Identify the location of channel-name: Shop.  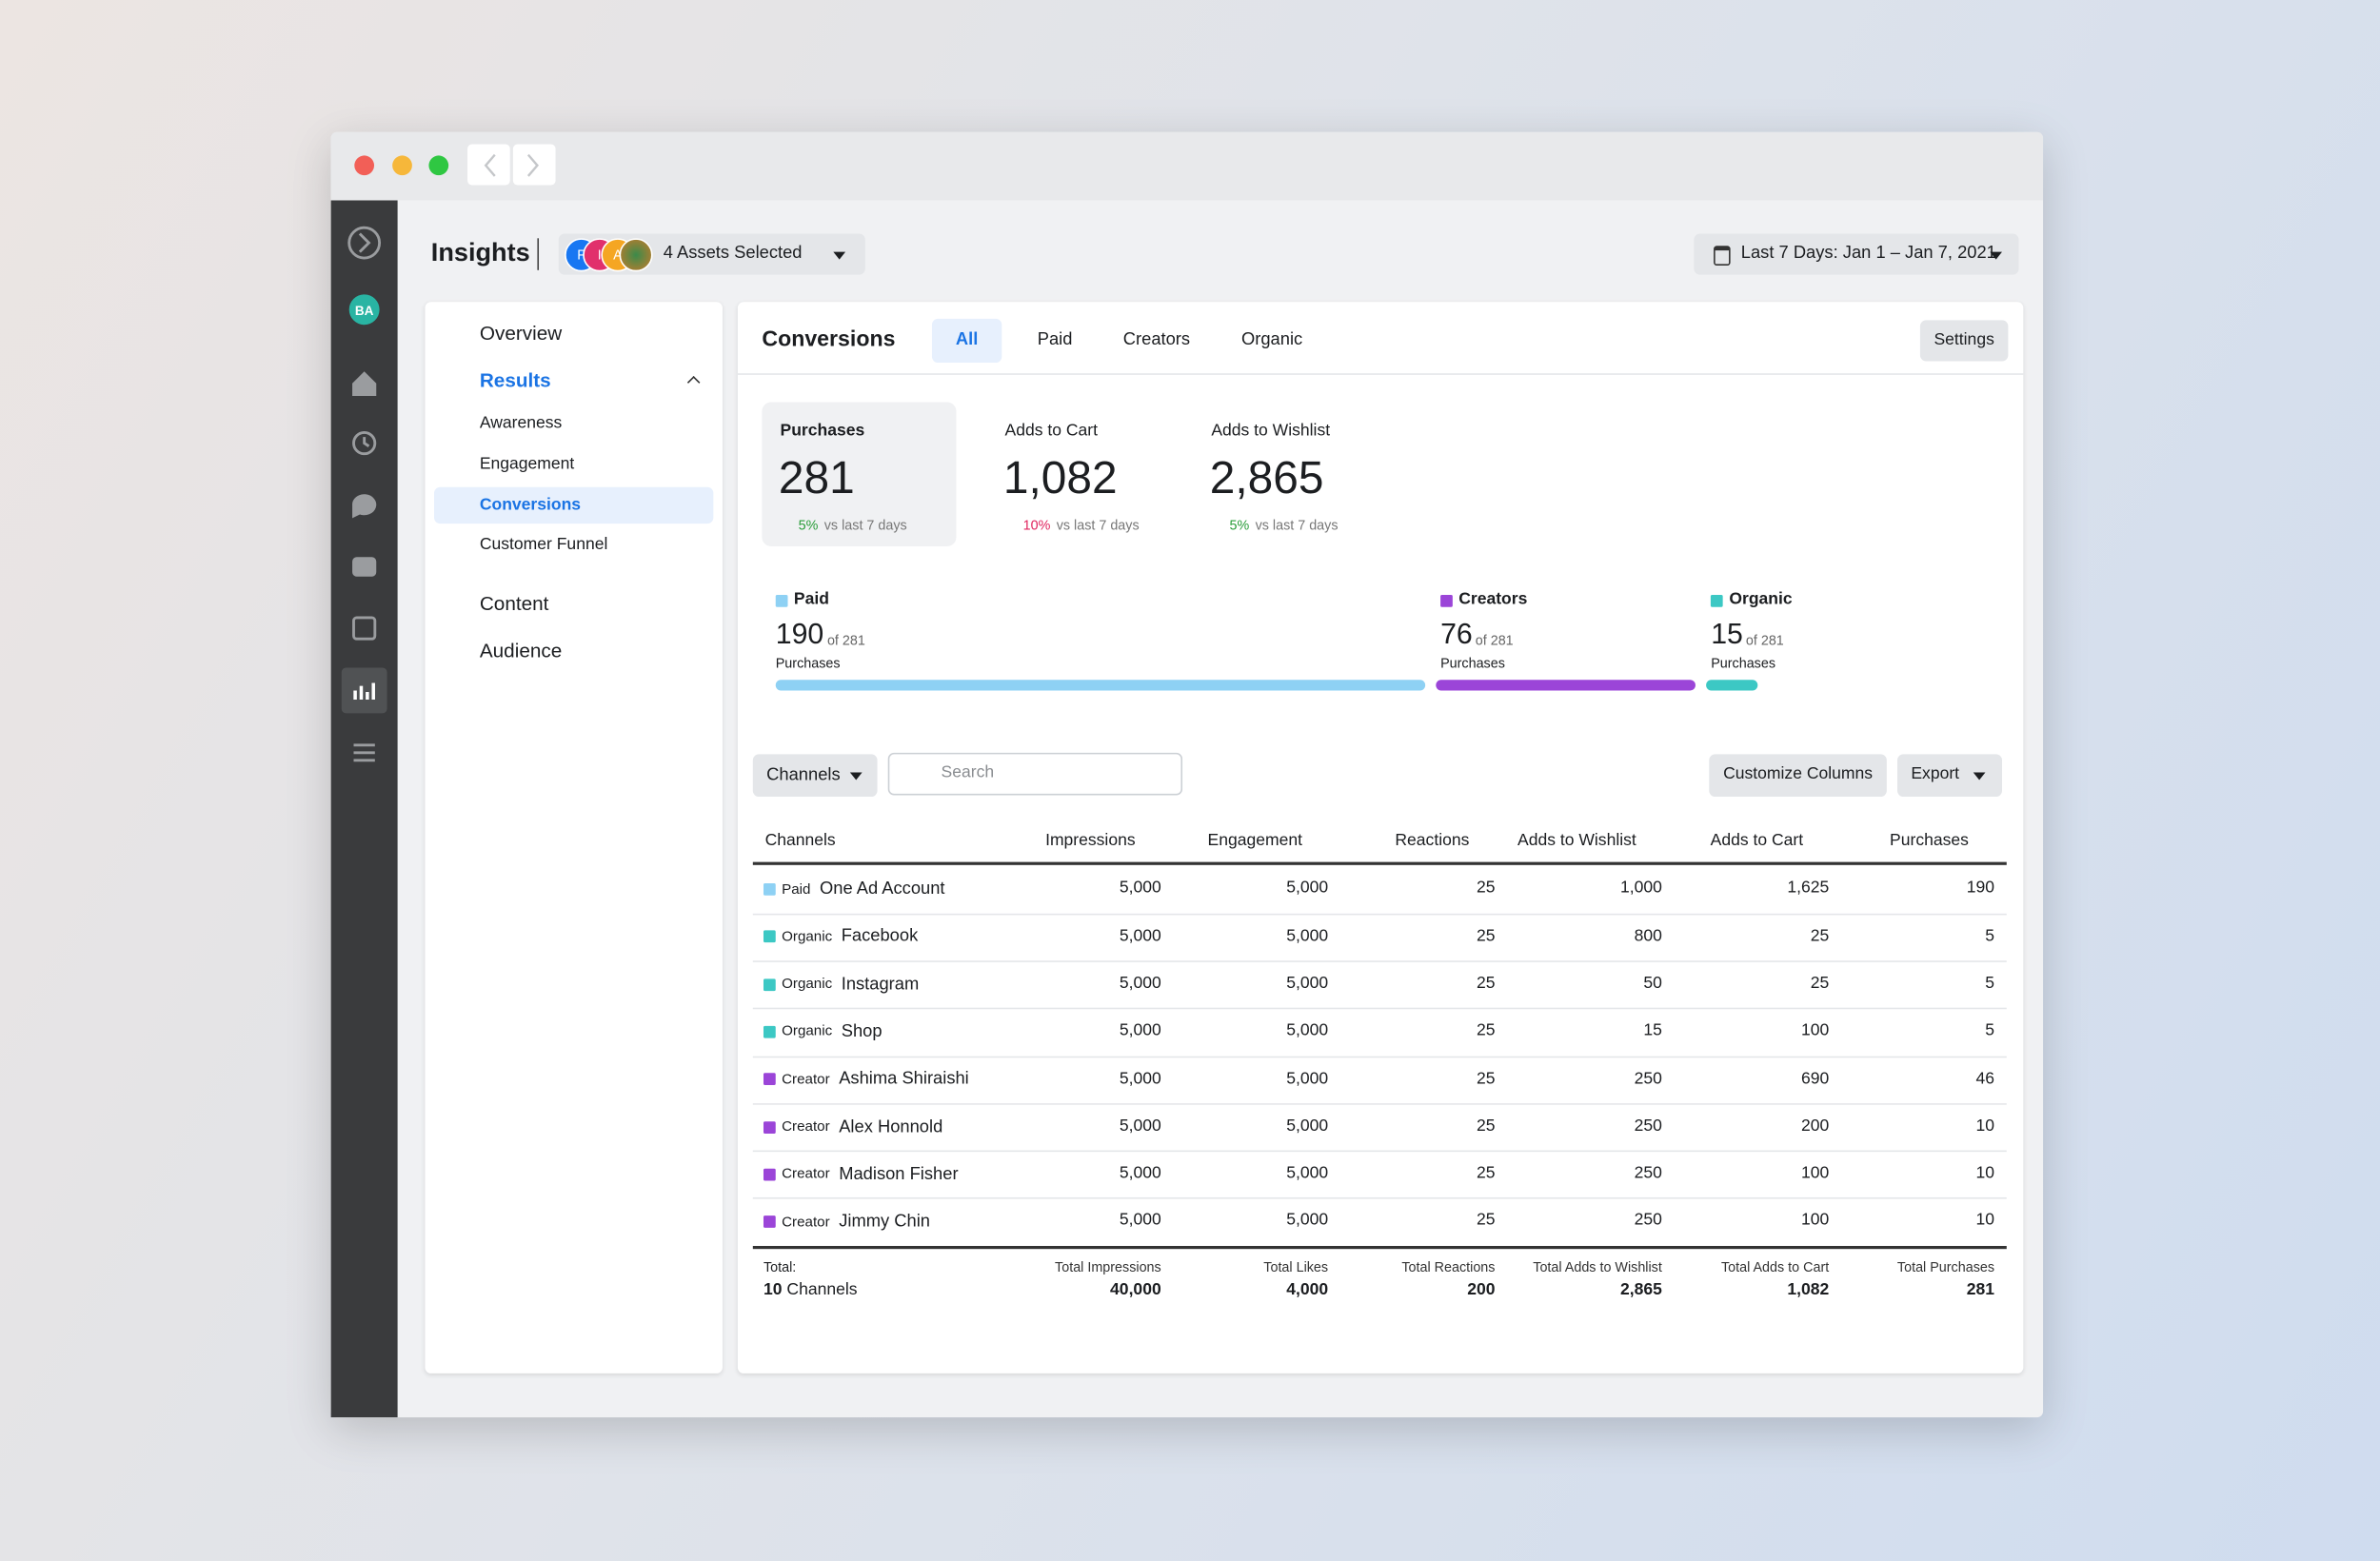
(862, 1031).